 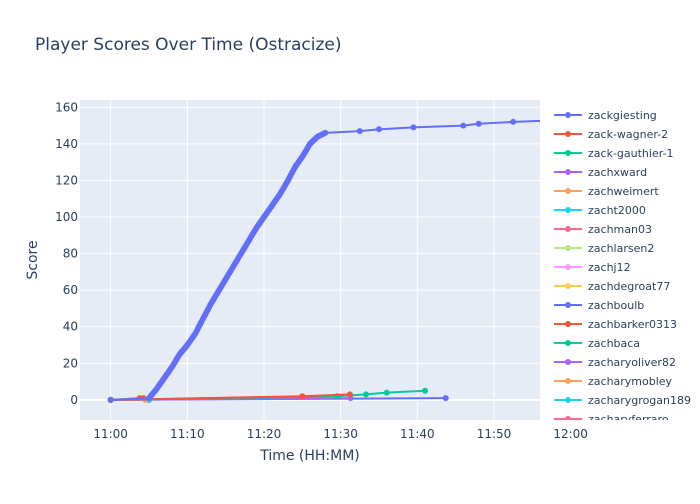 I want to click on legend-label: zackgiesting, so click(x=622, y=115).